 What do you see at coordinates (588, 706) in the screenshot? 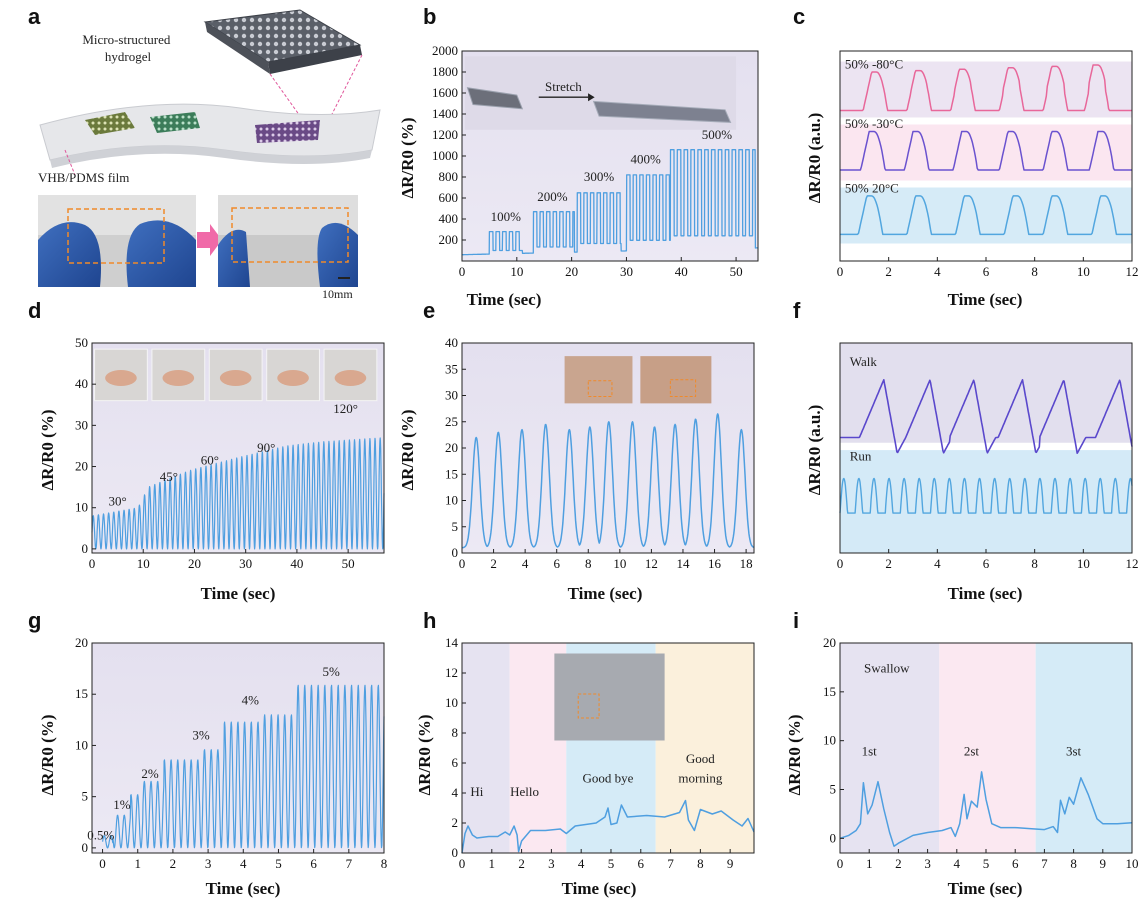
I see `inset-marker-h` at bounding box center [588, 706].